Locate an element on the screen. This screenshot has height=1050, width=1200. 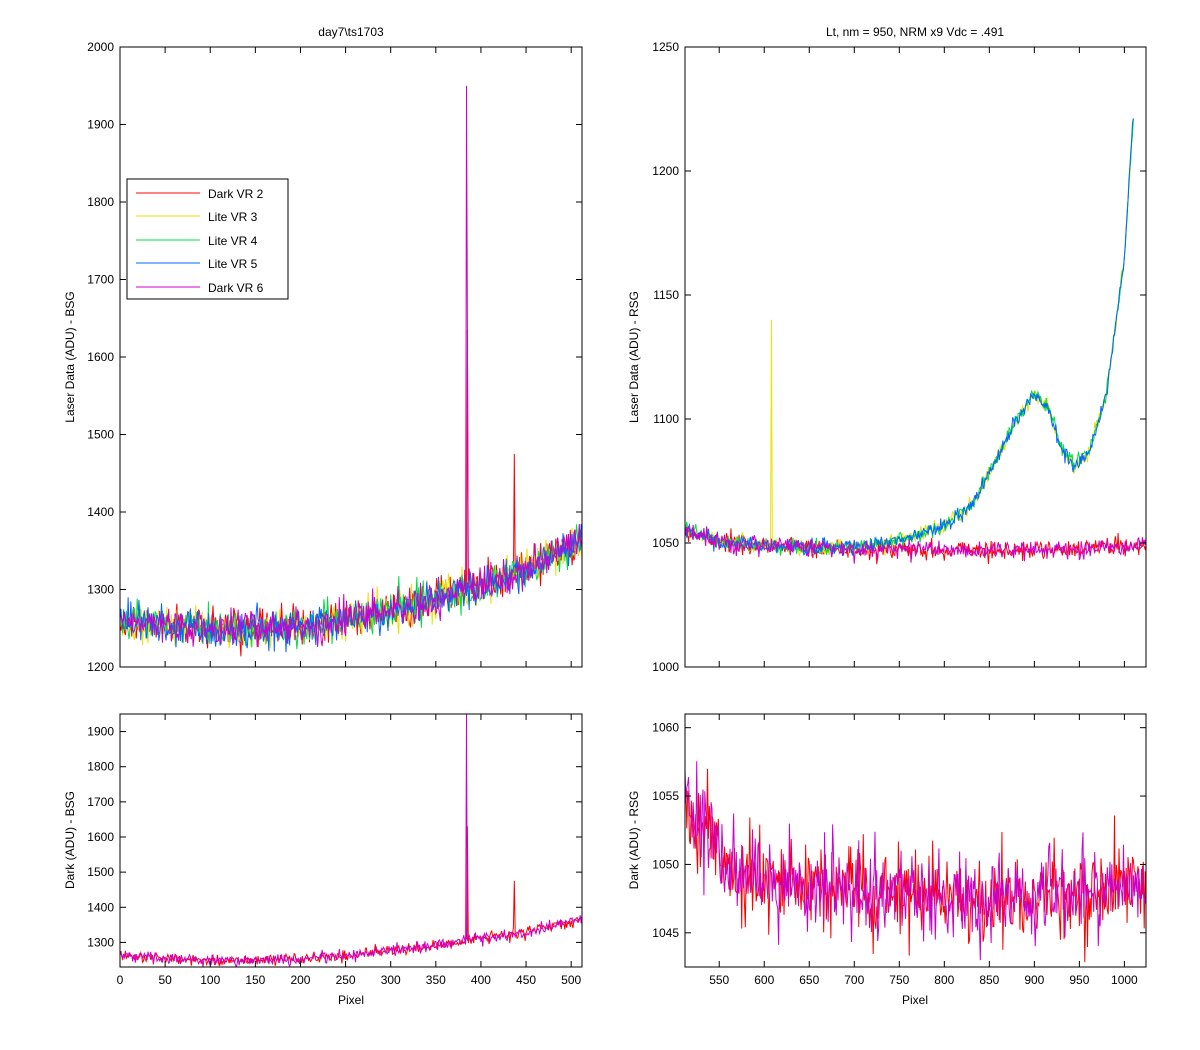
y-tick-label: 2000 is located at coordinates (100, 47).